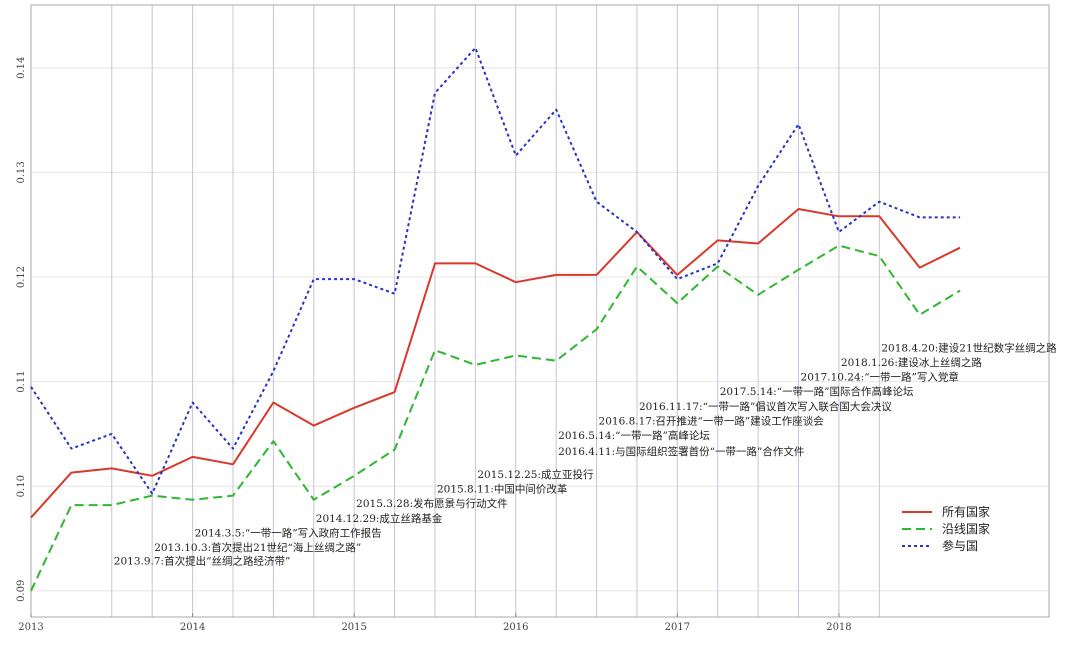  What do you see at coordinates (880, 377) in the screenshot?
I see `event-annotation: 2017.10.24:“一带一路”写入党章` at bounding box center [880, 377].